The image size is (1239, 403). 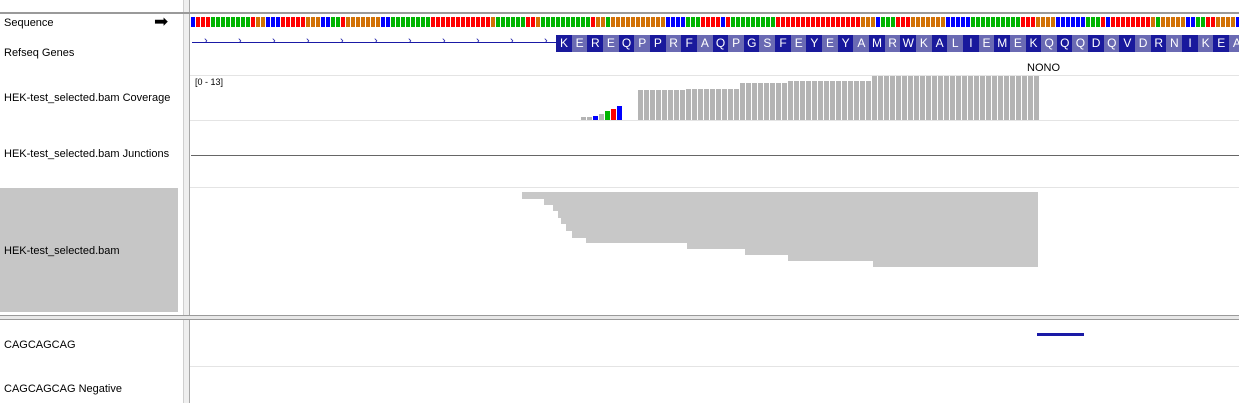 I want to click on amino-acid: I, so click(x=1190, y=43).